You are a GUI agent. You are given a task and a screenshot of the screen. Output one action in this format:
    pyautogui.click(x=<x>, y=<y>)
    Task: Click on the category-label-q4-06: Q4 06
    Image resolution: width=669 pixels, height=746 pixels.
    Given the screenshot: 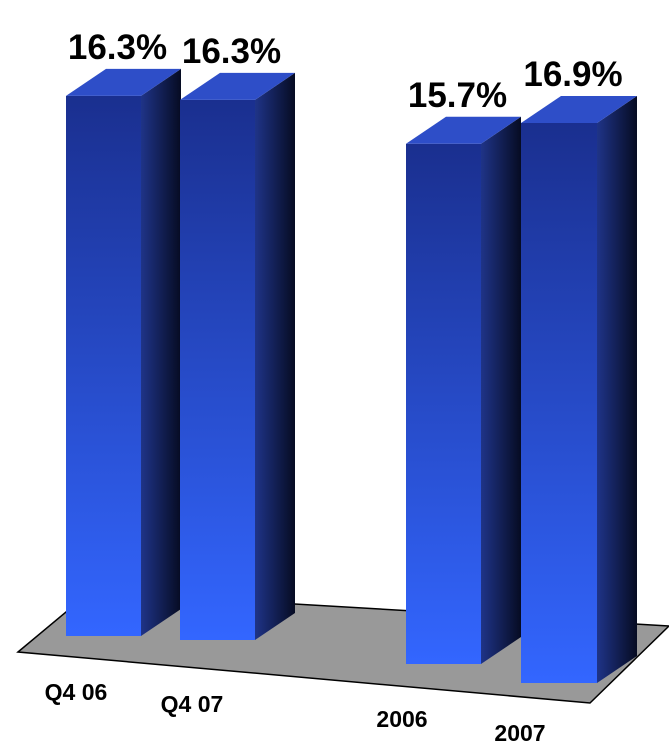 What is the action you would take?
    pyautogui.click(x=76, y=692)
    